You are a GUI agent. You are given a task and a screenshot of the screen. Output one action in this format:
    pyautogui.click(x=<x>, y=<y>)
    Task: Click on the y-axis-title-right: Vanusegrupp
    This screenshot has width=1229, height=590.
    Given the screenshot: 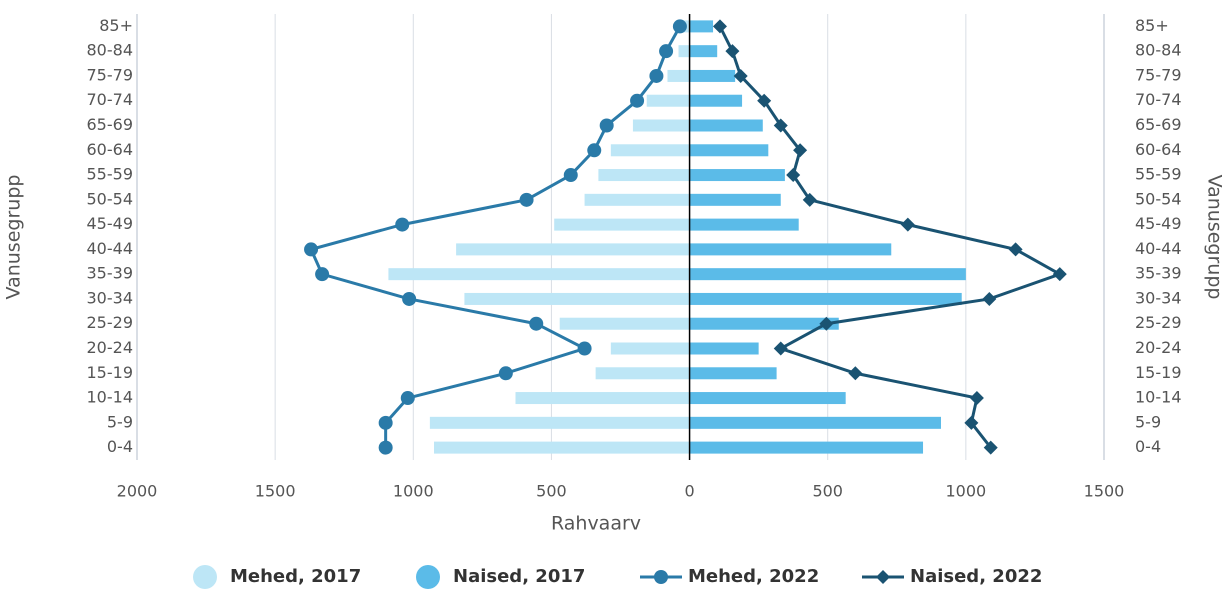 What is the action you would take?
    pyautogui.click(x=1215, y=237)
    